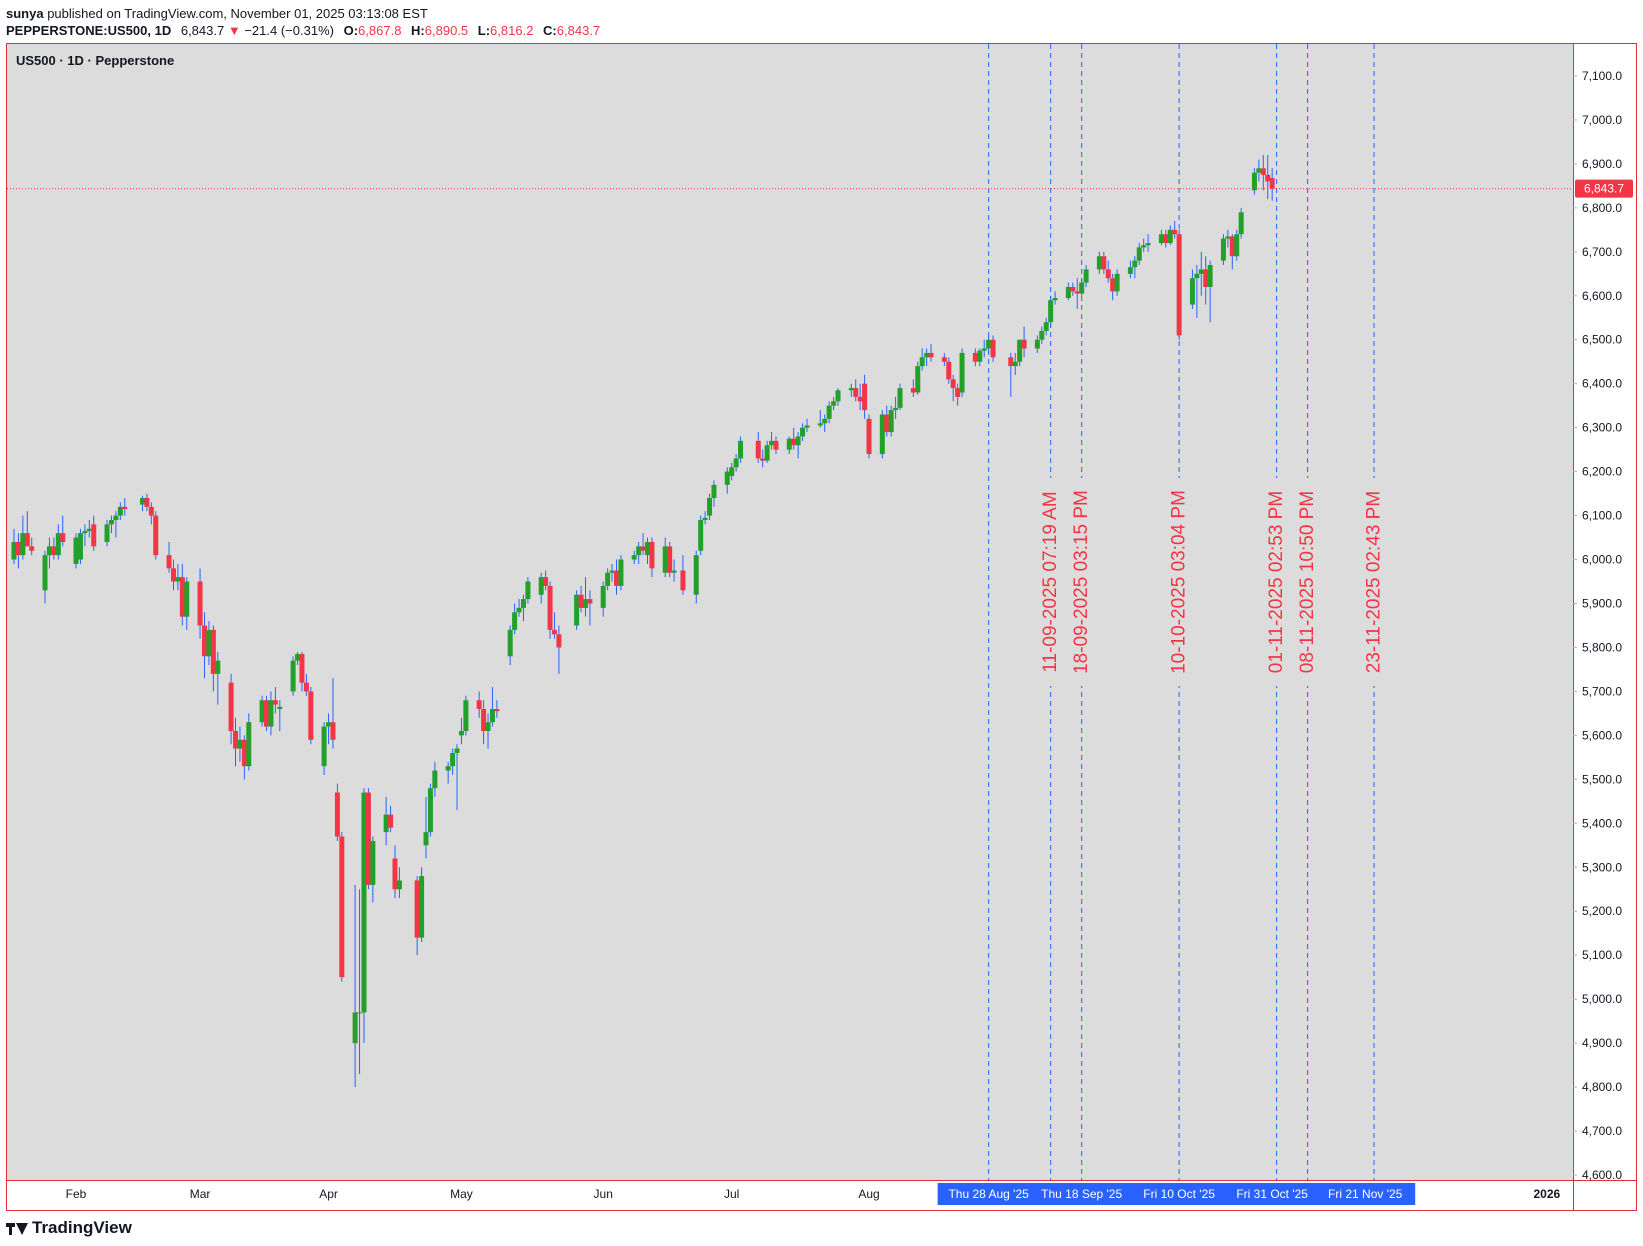 This screenshot has width=1643, height=1246. I want to click on low-value: 6,816.2, so click(512, 30).